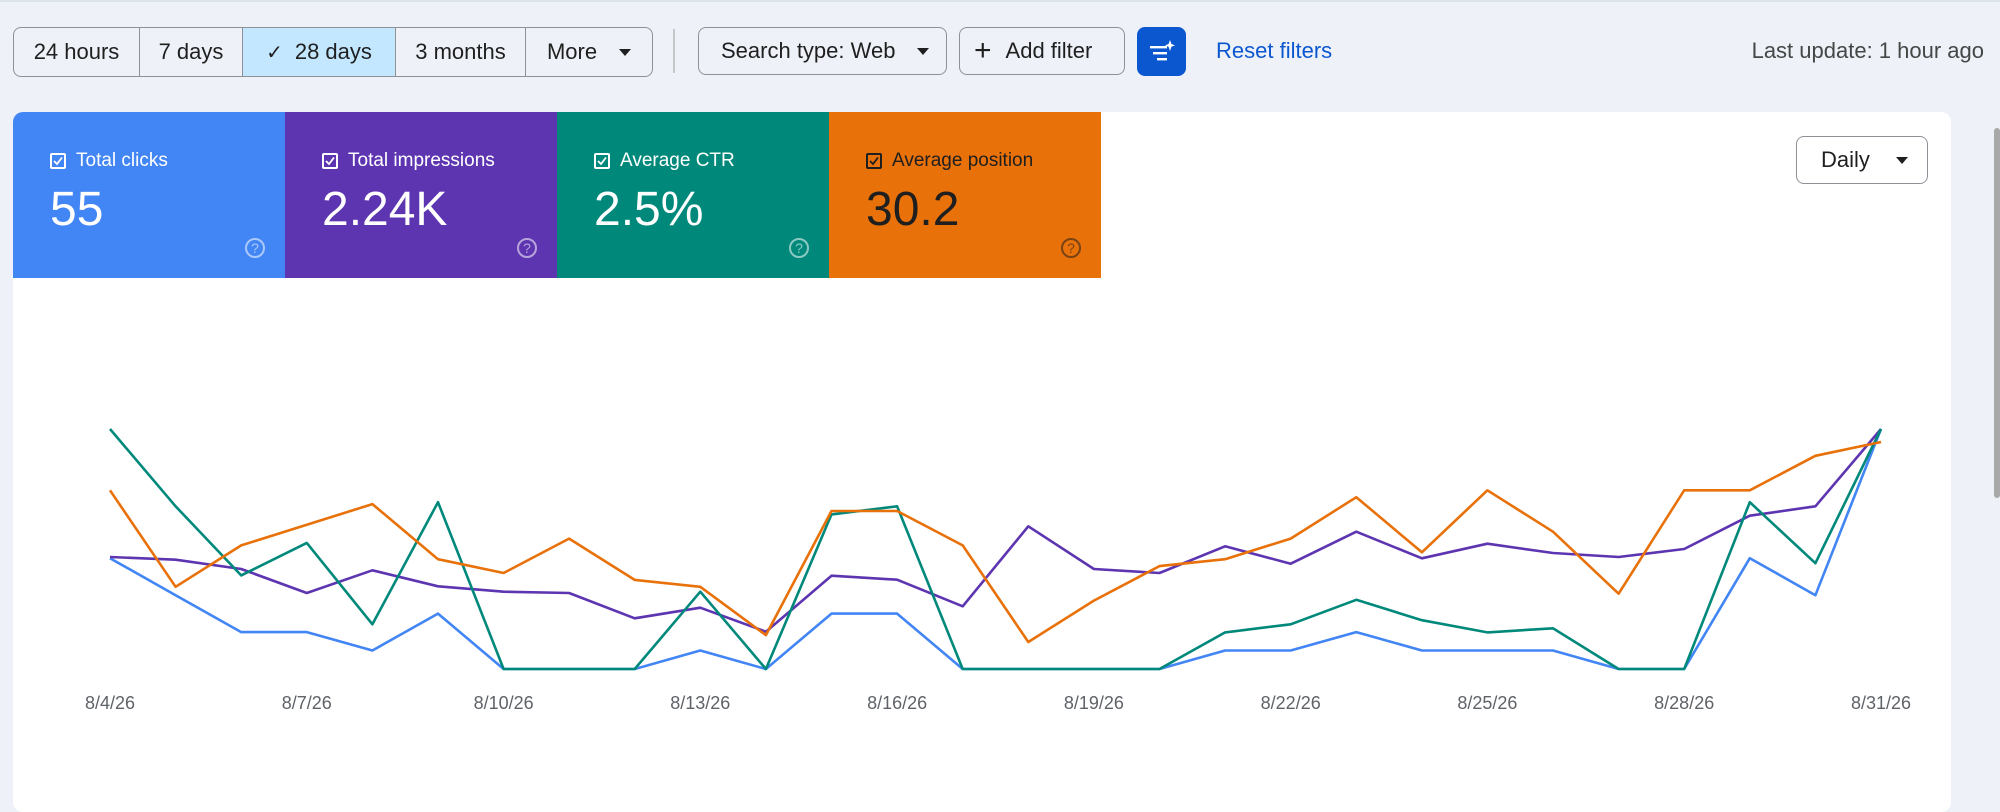 This screenshot has height=812, width=2000. I want to click on metric-label-row: Average CTR, so click(664, 161).